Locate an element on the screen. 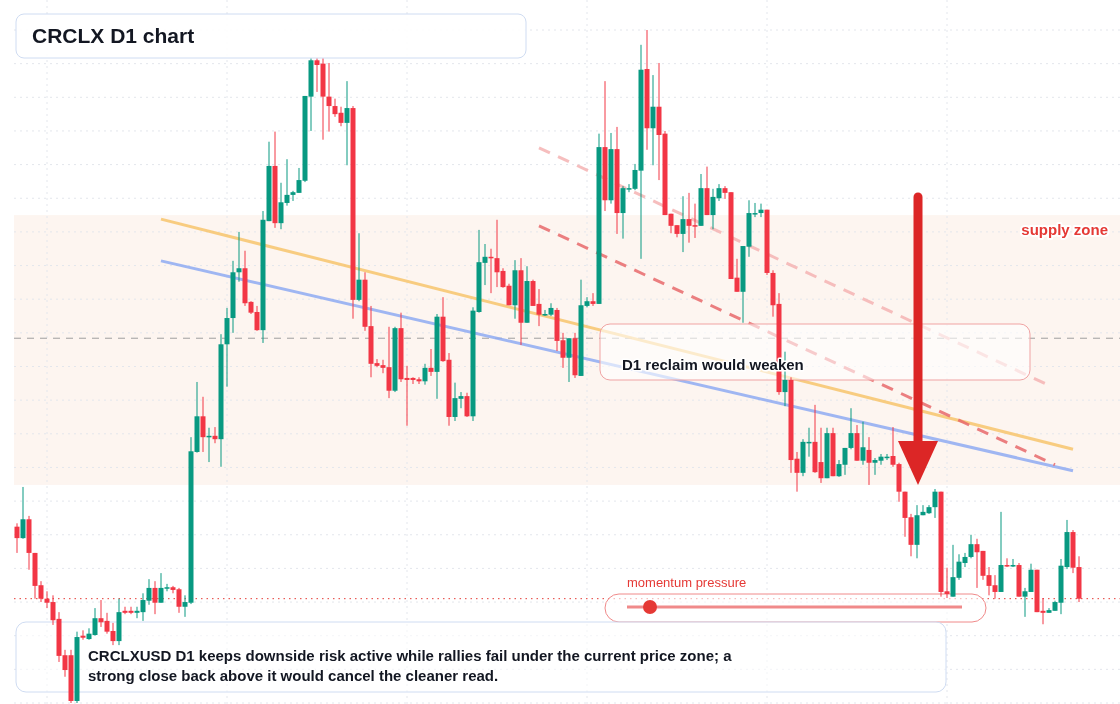 Image resolution: width=1120 pixels, height=704 pixels. chart-title: CRCLX D1 chart is located at coordinates (113, 35).